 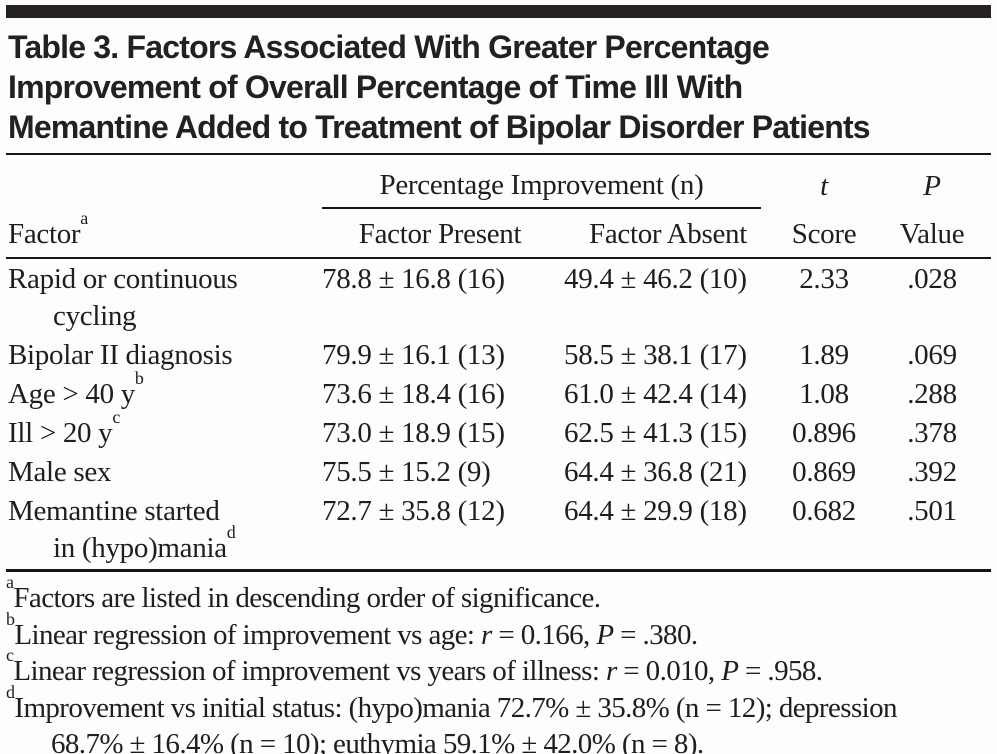 What do you see at coordinates (824, 433) in the screenshot?
I see `t-score-value: 0.896` at bounding box center [824, 433].